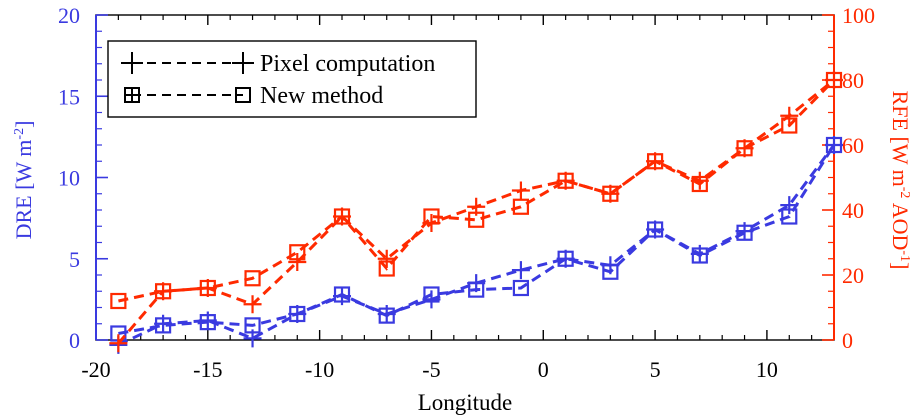 The width and height of the screenshot is (915, 417). What do you see at coordinates (321, 96) in the screenshot?
I see `legend-label-new: New method` at bounding box center [321, 96].